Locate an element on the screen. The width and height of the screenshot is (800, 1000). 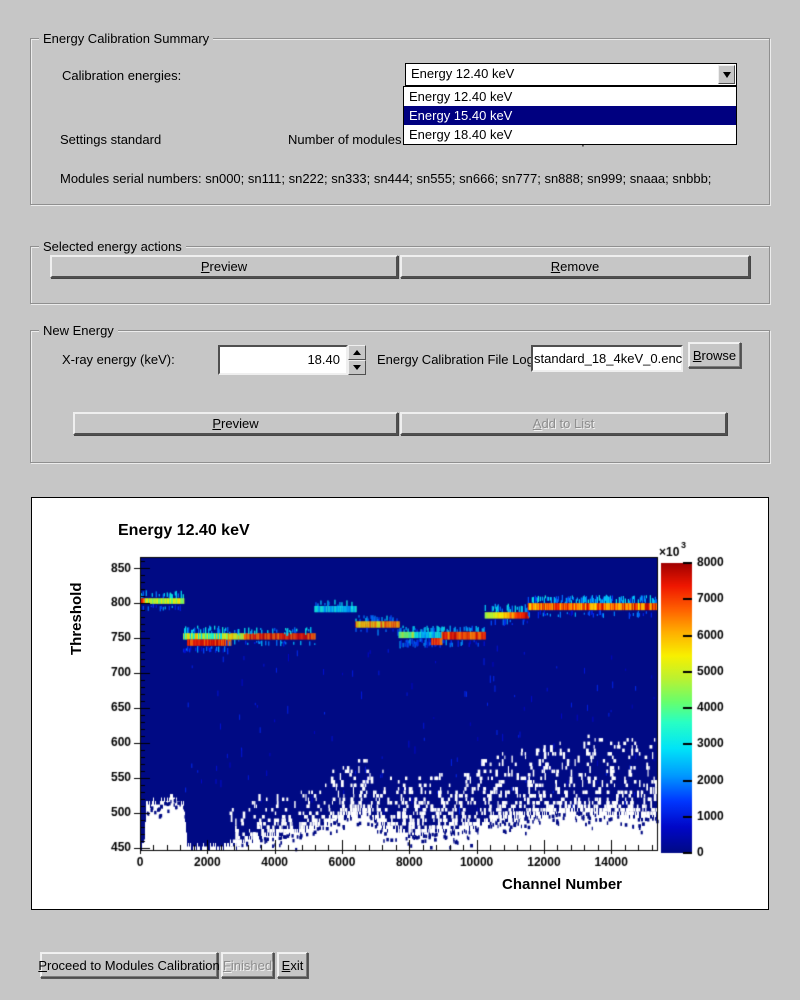
chevron-down-icon is located at coordinates (726, 74).